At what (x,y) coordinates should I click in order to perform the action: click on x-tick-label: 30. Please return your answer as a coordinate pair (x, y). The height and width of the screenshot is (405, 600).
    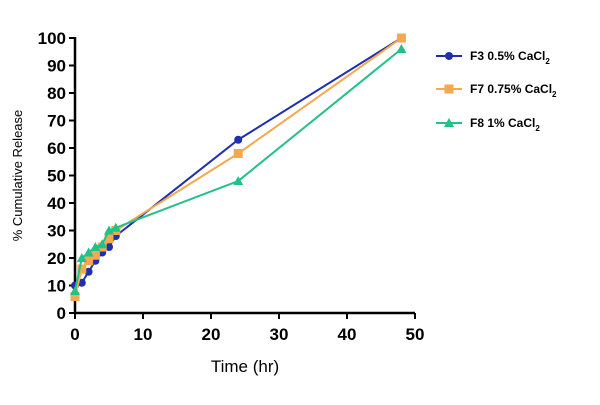
    Looking at the image, I should click on (279, 334).